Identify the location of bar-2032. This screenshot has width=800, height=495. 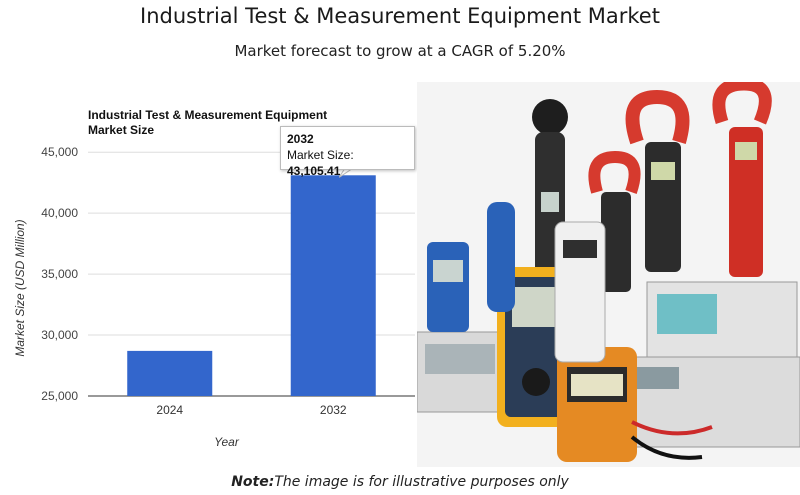
(333, 285).